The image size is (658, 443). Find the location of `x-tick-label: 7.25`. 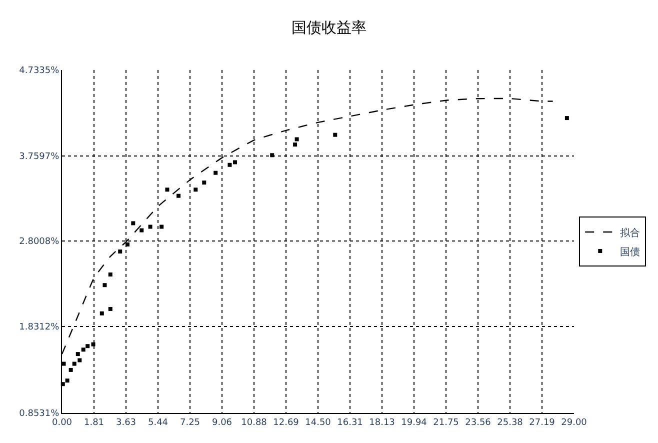

x-tick-label: 7.25 is located at coordinates (190, 423).